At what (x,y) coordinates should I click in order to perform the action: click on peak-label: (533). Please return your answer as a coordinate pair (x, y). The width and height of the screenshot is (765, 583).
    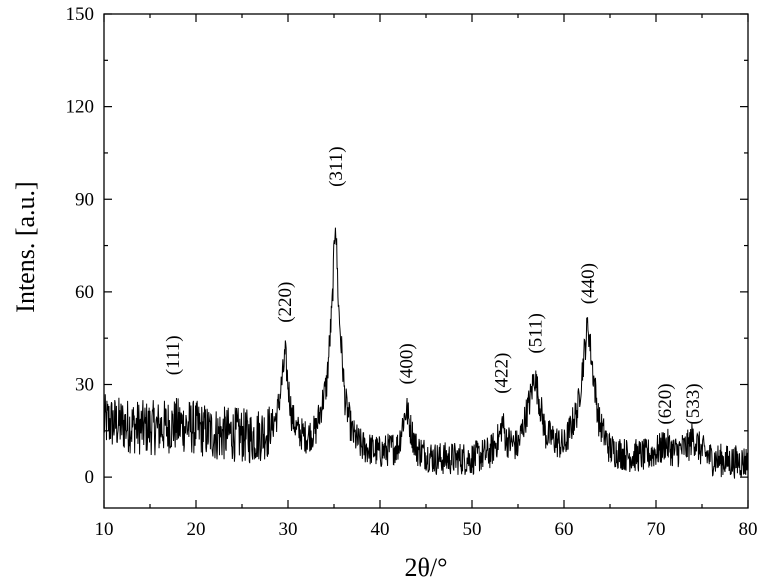
    Looking at the image, I should click on (693, 403).